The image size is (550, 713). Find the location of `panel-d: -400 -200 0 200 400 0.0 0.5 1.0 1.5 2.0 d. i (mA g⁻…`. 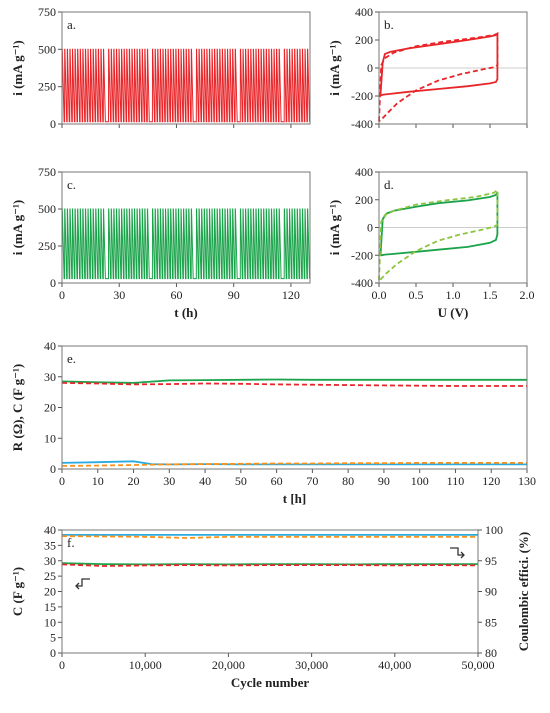

panel-d: -400 -200 0 200 400 0.0 0.5 1.0 1.5 2.0 d. i (mA g⁻… is located at coordinates (431, 242).